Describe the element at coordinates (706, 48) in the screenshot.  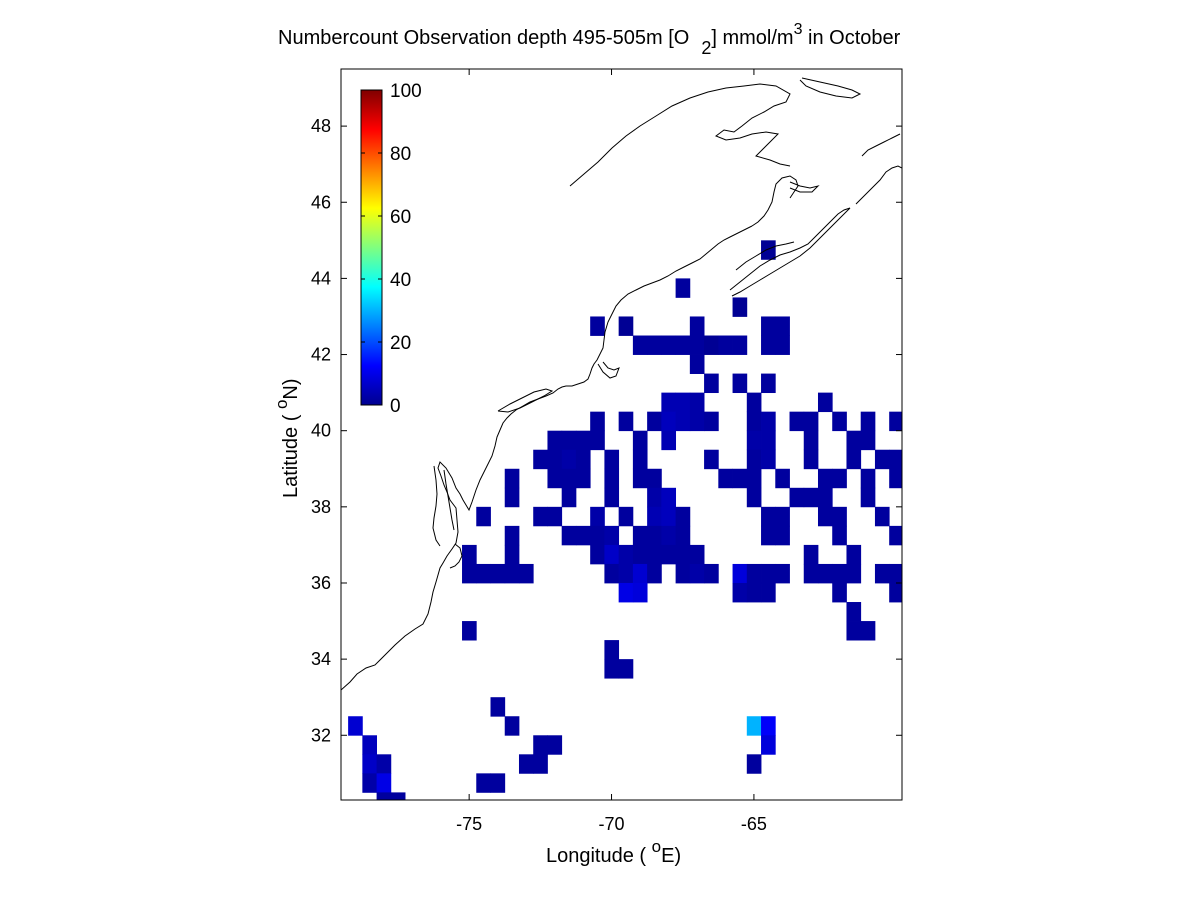
I see `title-subscript: 2` at that location.